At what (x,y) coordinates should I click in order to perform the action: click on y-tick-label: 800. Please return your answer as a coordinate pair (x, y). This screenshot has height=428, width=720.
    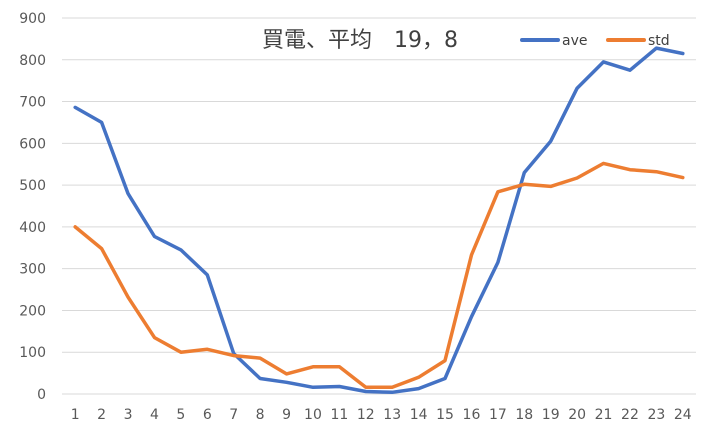
    Looking at the image, I should click on (32, 61).